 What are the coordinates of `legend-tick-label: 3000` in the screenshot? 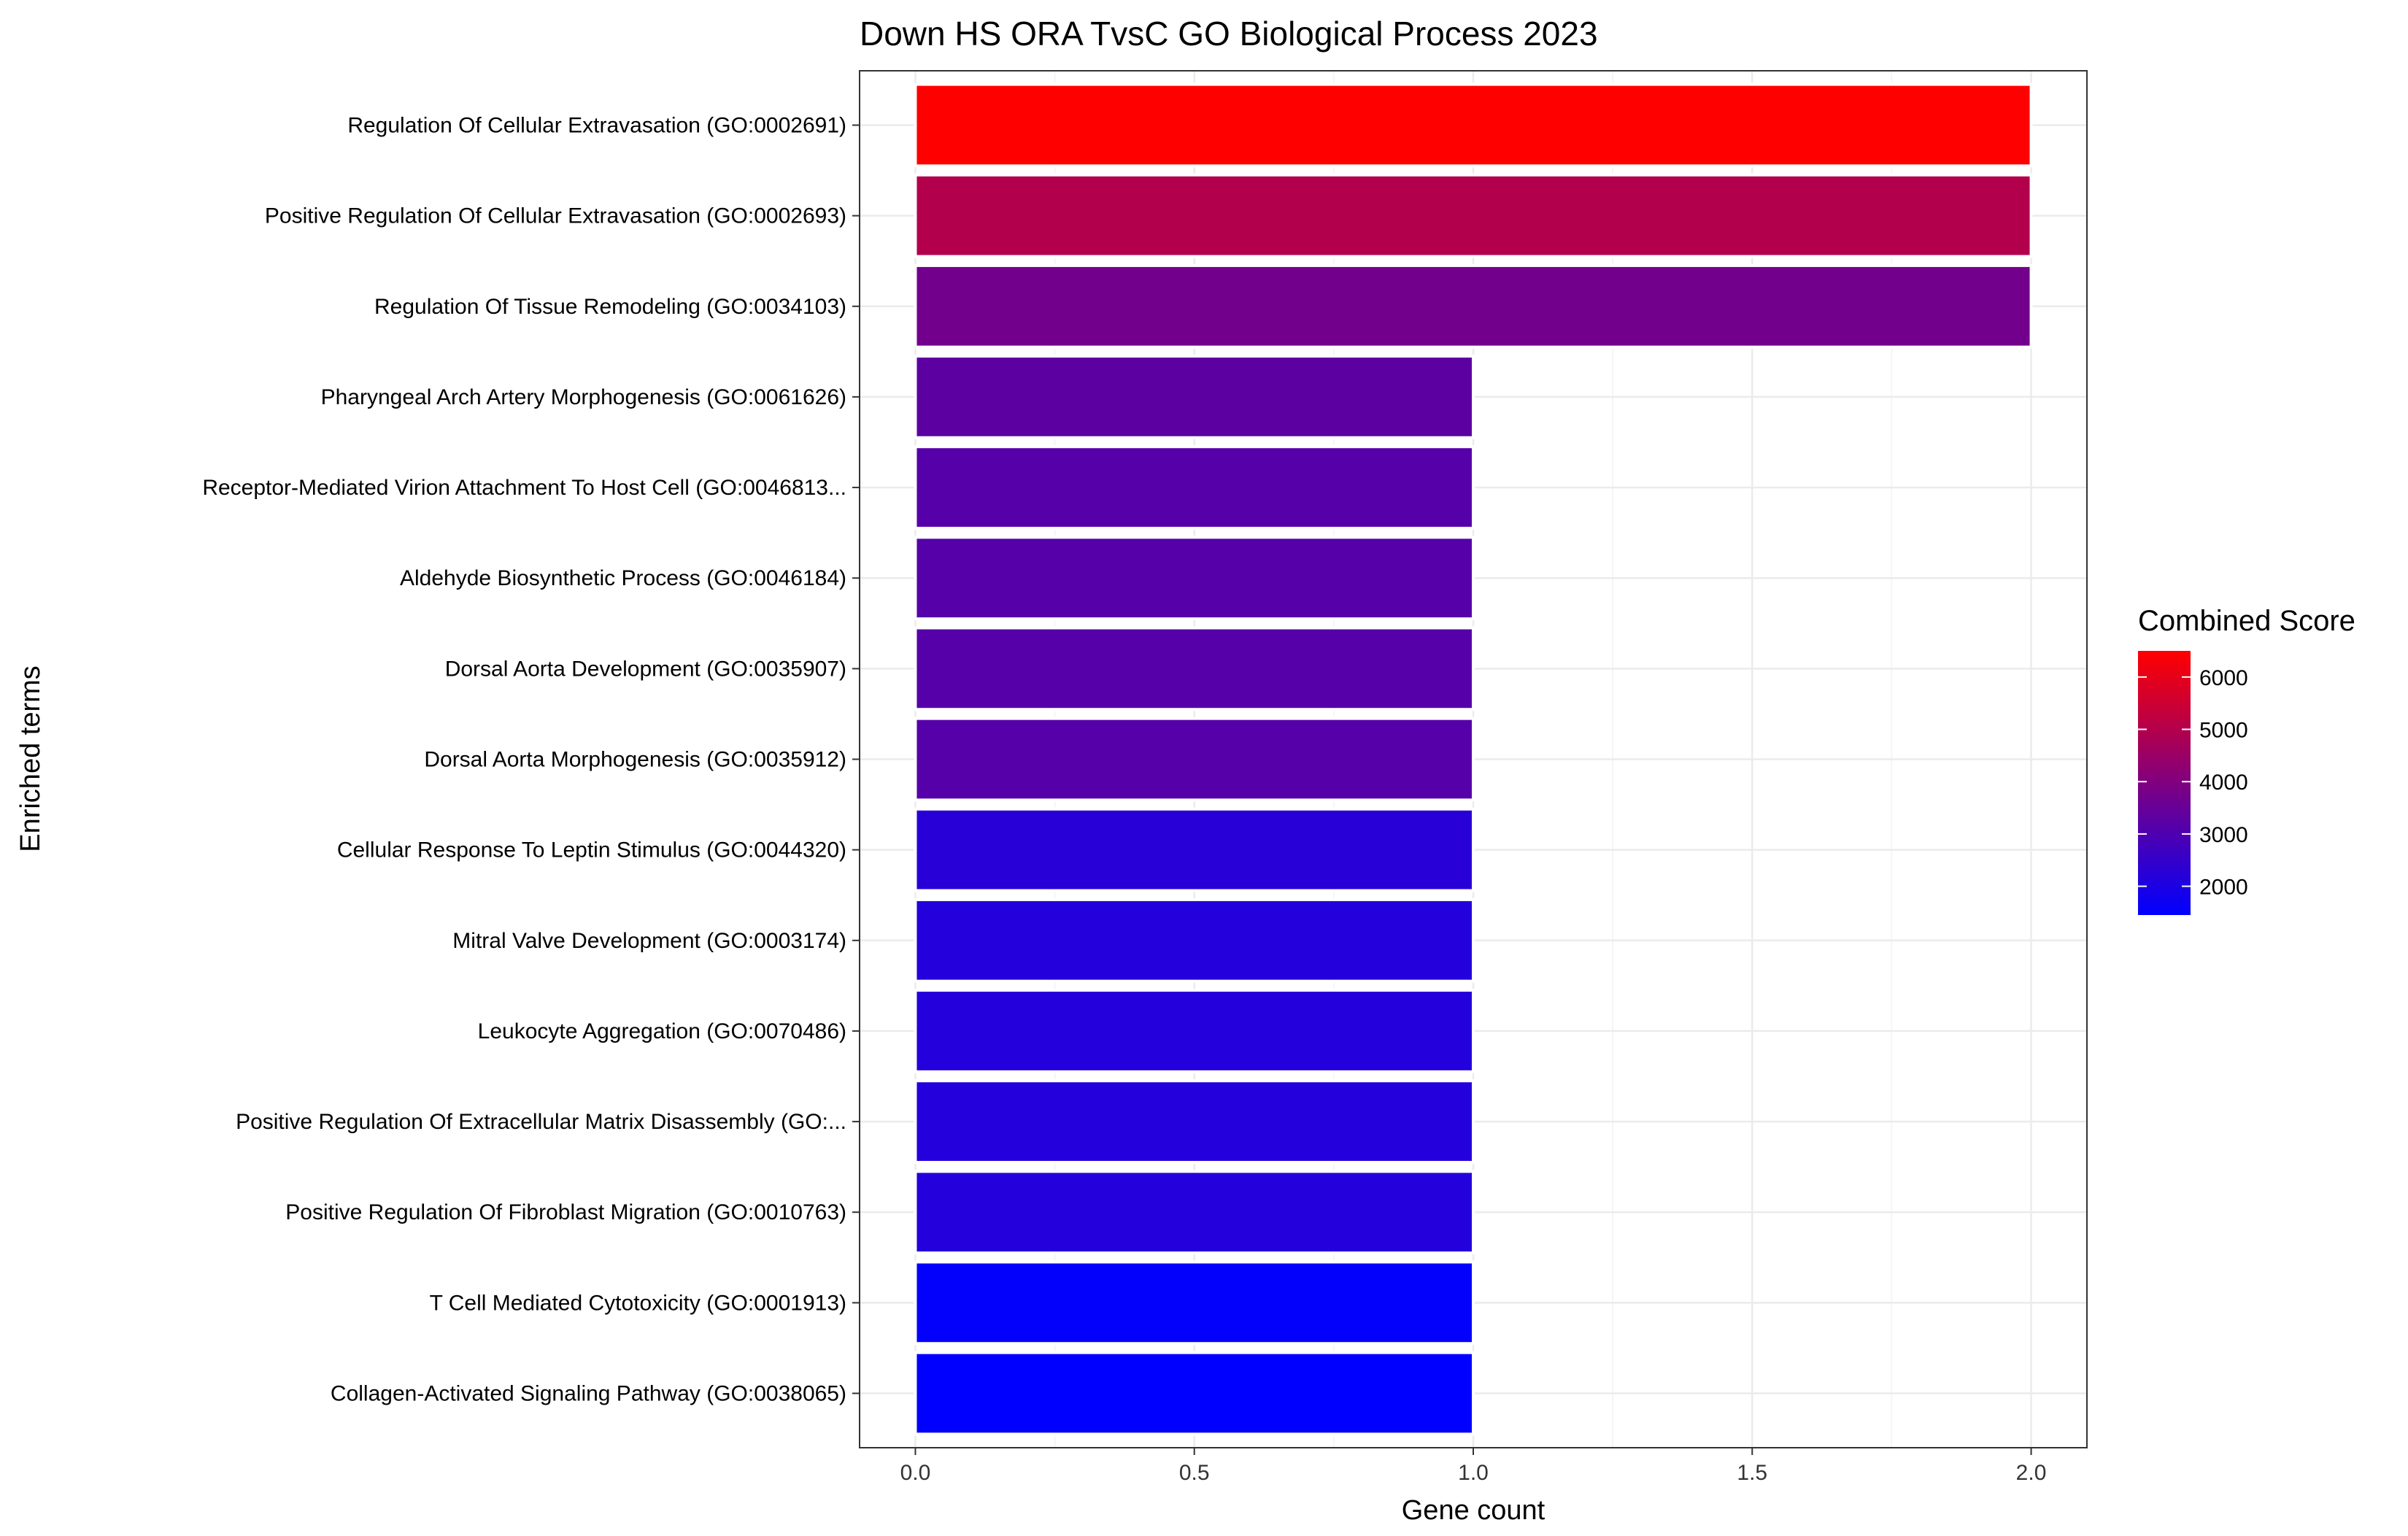 It's located at (2223, 835).